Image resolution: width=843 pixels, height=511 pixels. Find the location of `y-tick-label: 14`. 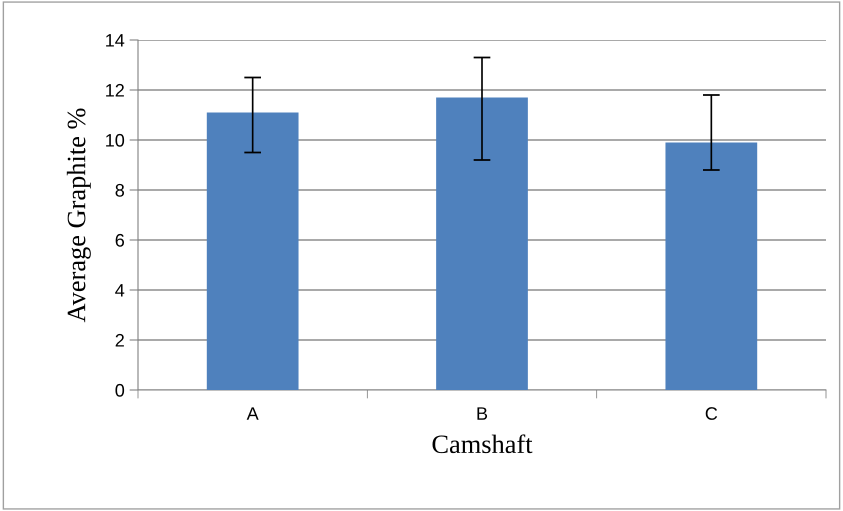

y-tick-label: 14 is located at coordinates (115, 40).